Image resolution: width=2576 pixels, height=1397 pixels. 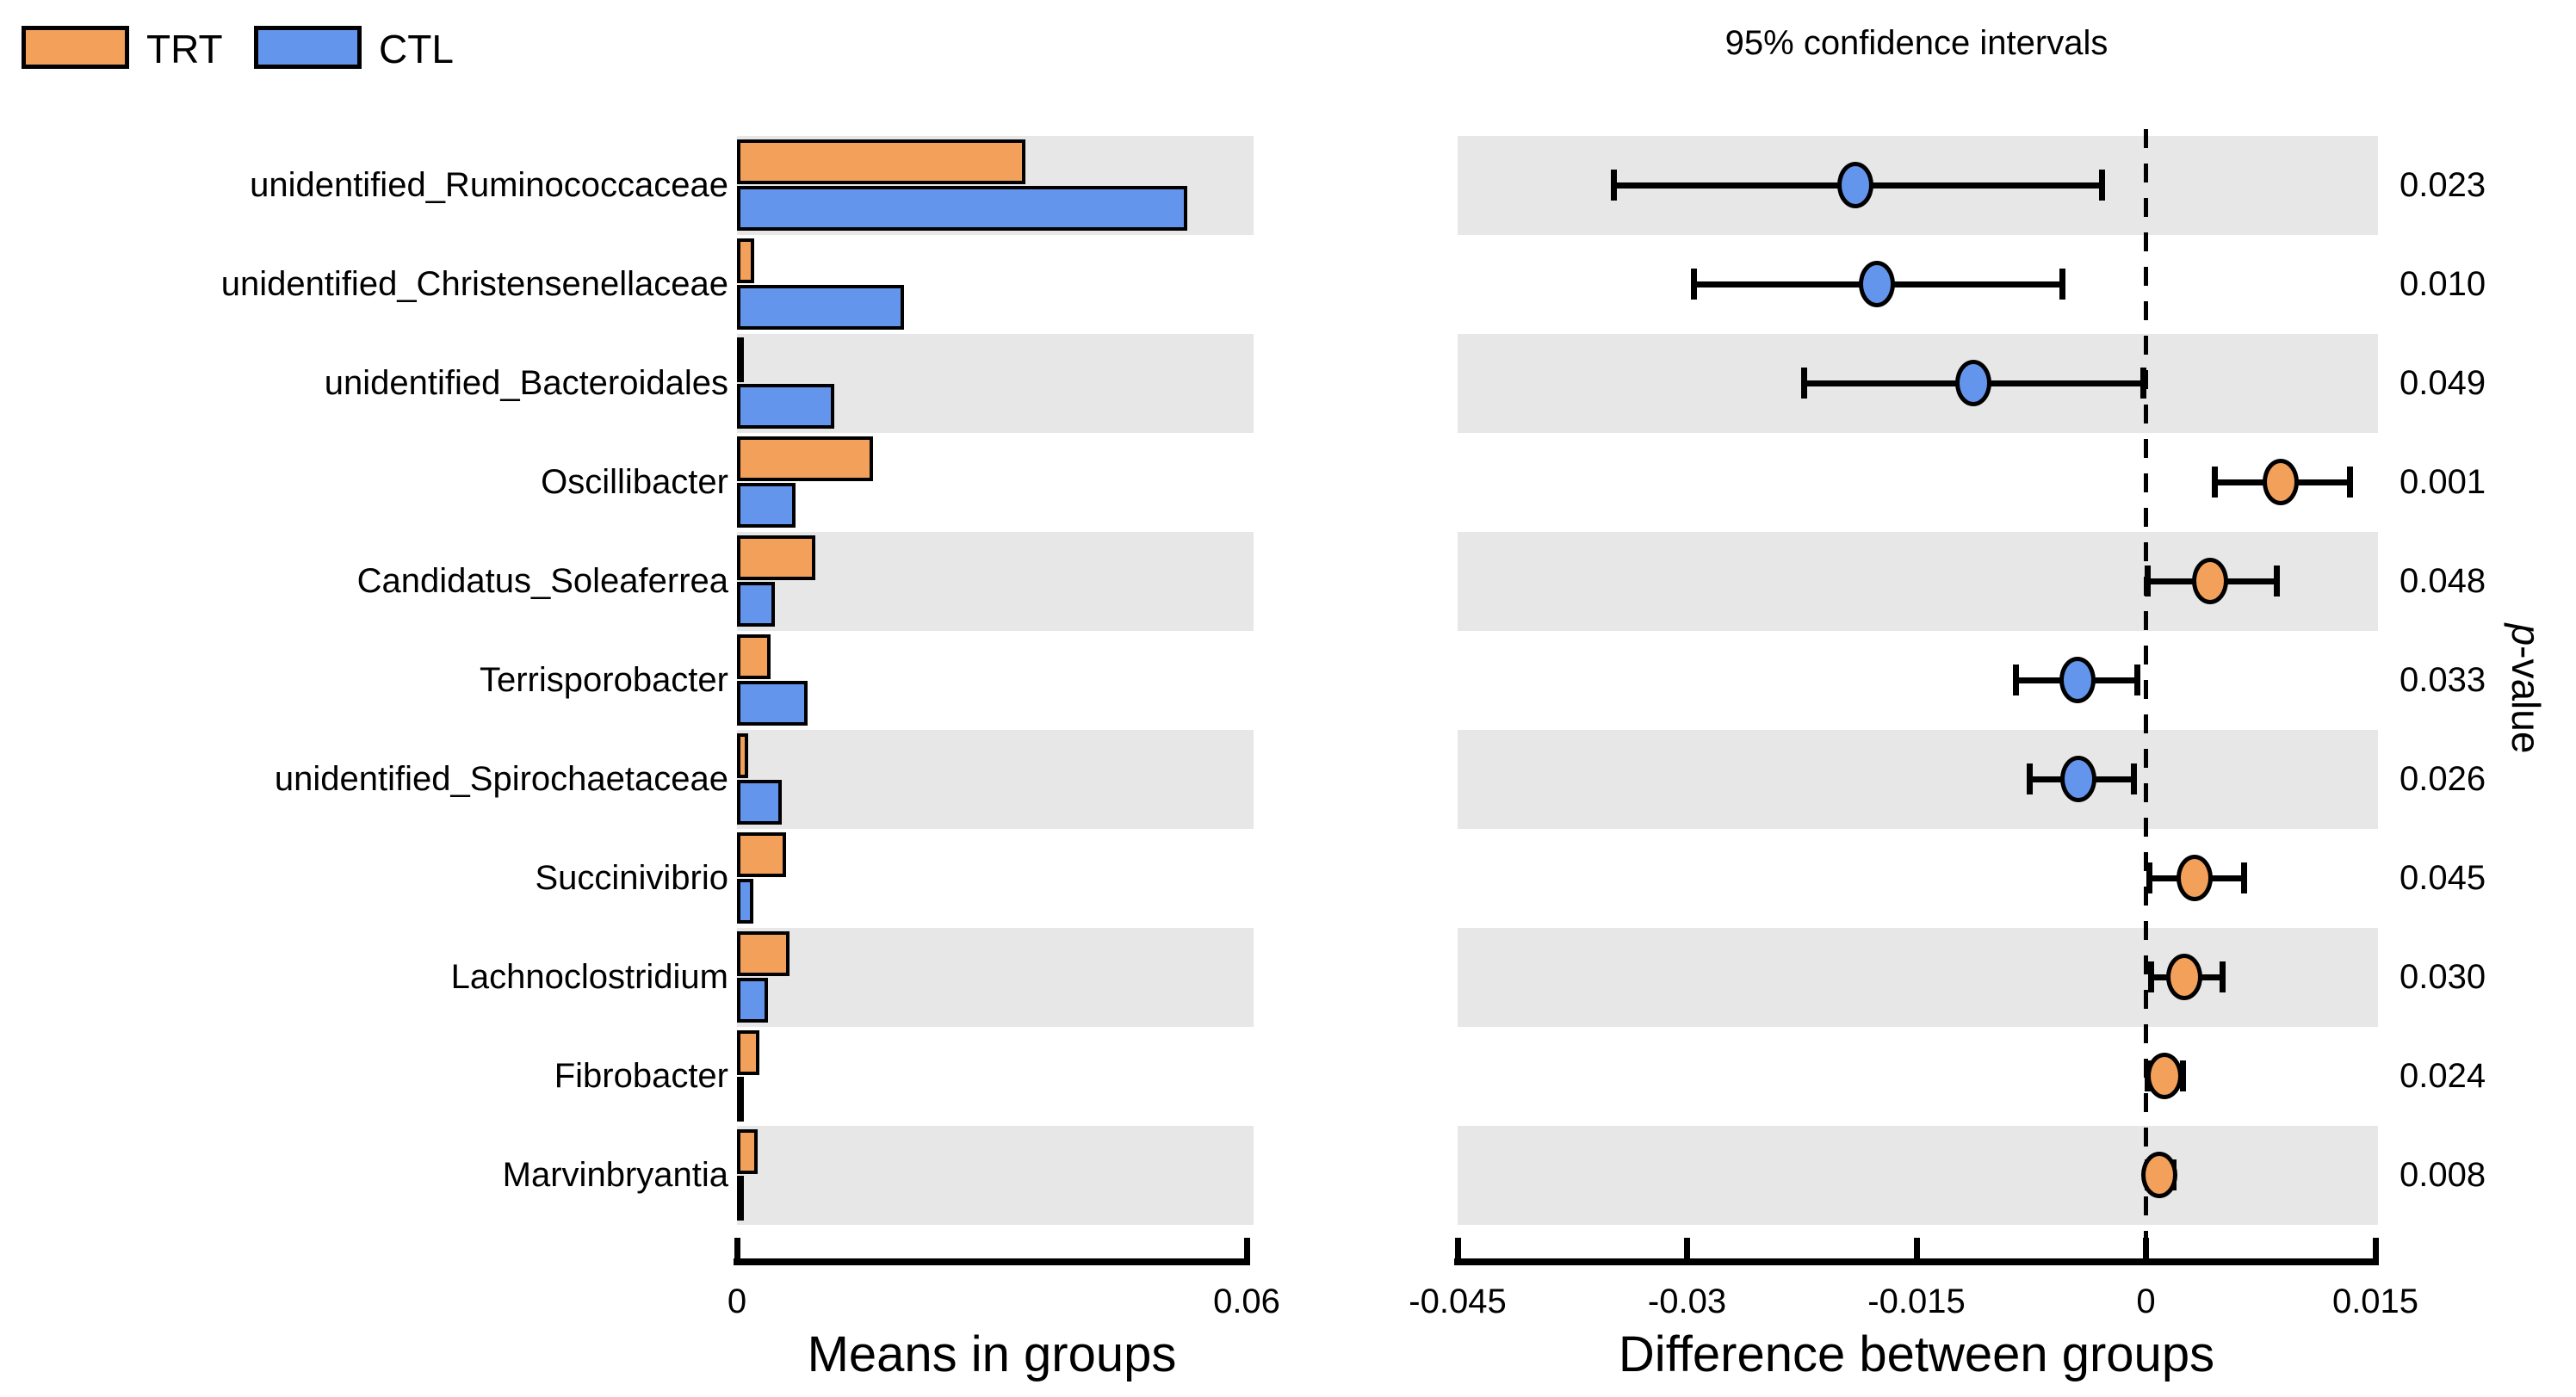 I want to click on p-value: 0.008, so click(x=2443, y=1175).